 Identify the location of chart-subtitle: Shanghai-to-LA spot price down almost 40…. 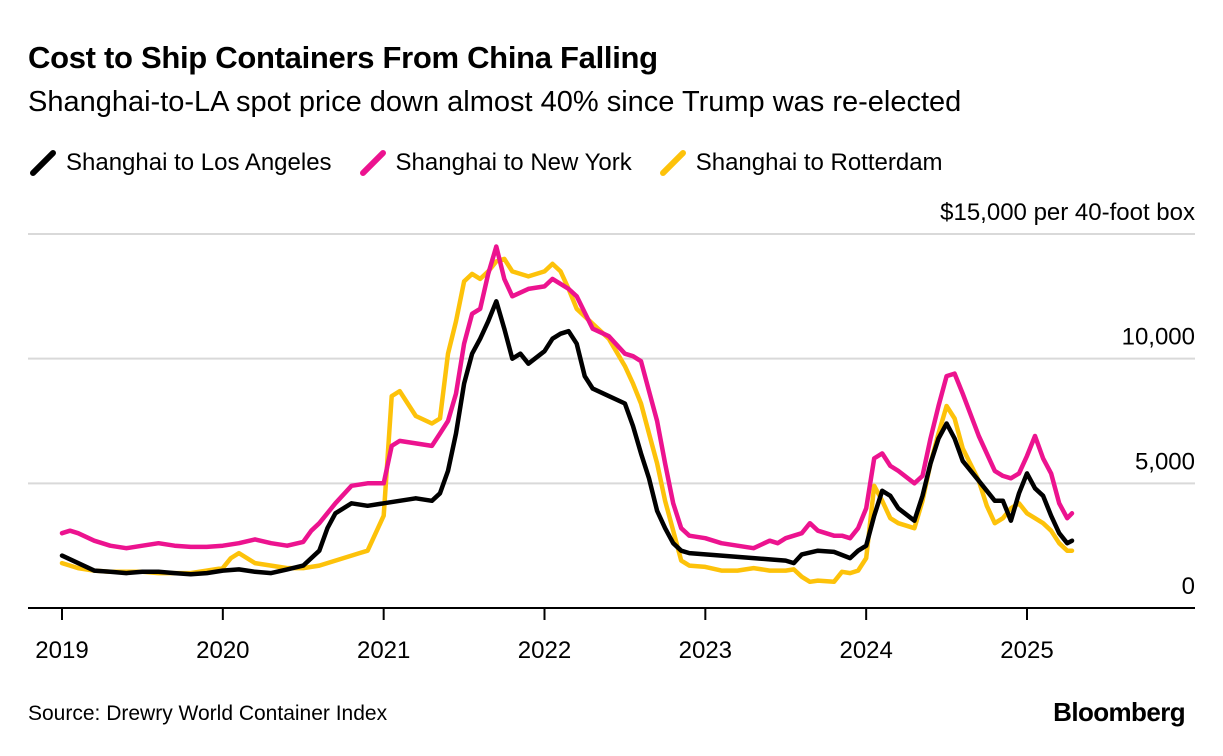
(495, 102).